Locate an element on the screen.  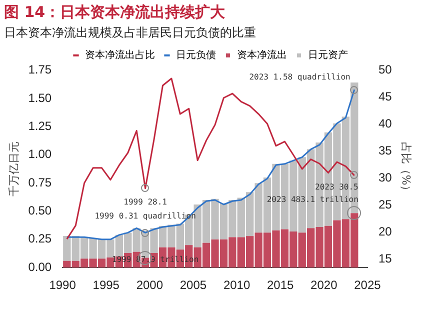
y2-tick-label: 35 is located at coordinates (385, 151).